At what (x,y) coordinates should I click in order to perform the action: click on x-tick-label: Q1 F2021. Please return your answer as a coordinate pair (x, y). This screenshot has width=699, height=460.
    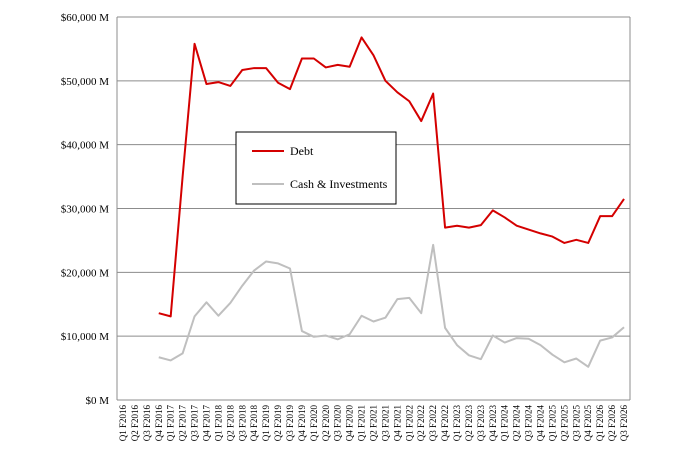
    Looking at the image, I should click on (362, 423).